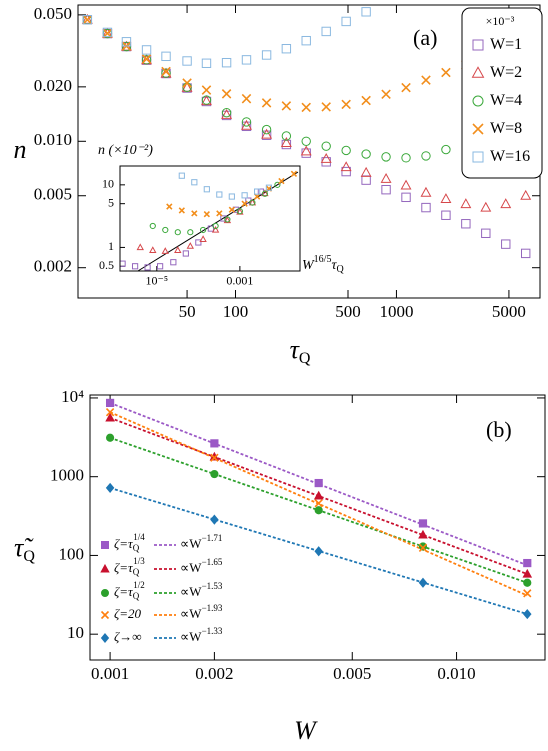 The height and width of the screenshot is (751, 548). What do you see at coordinates (308, 265) in the screenshot?
I see `inset-x-title-part: W` at bounding box center [308, 265].